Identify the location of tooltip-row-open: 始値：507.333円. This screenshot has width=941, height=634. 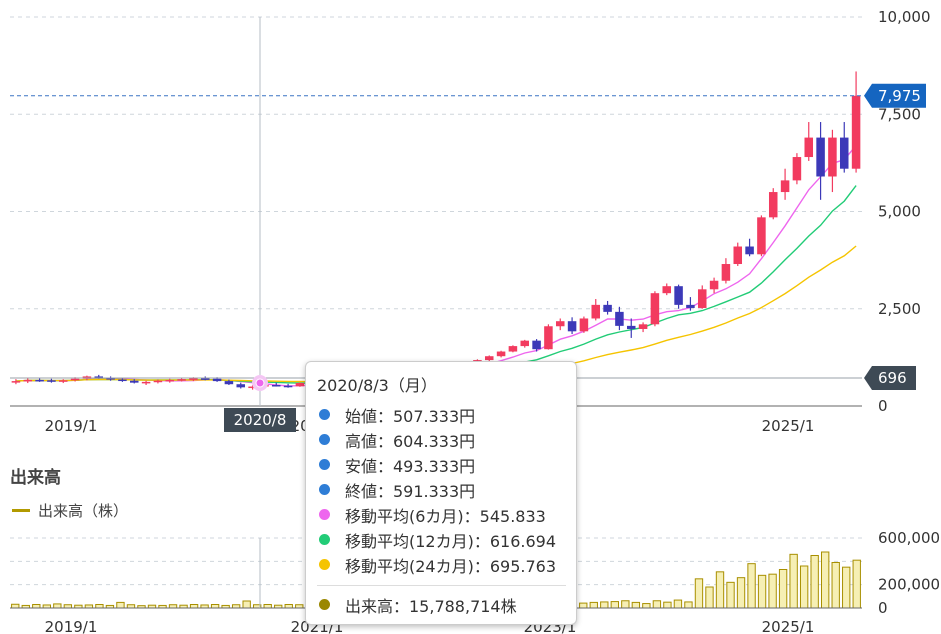
(441, 414).